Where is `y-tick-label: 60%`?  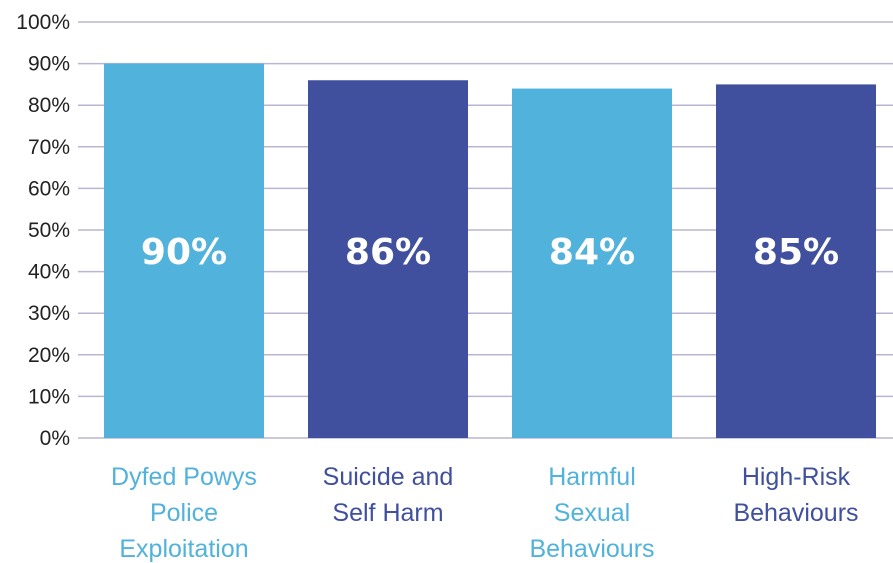 y-tick-label: 60% is located at coordinates (49, 188).